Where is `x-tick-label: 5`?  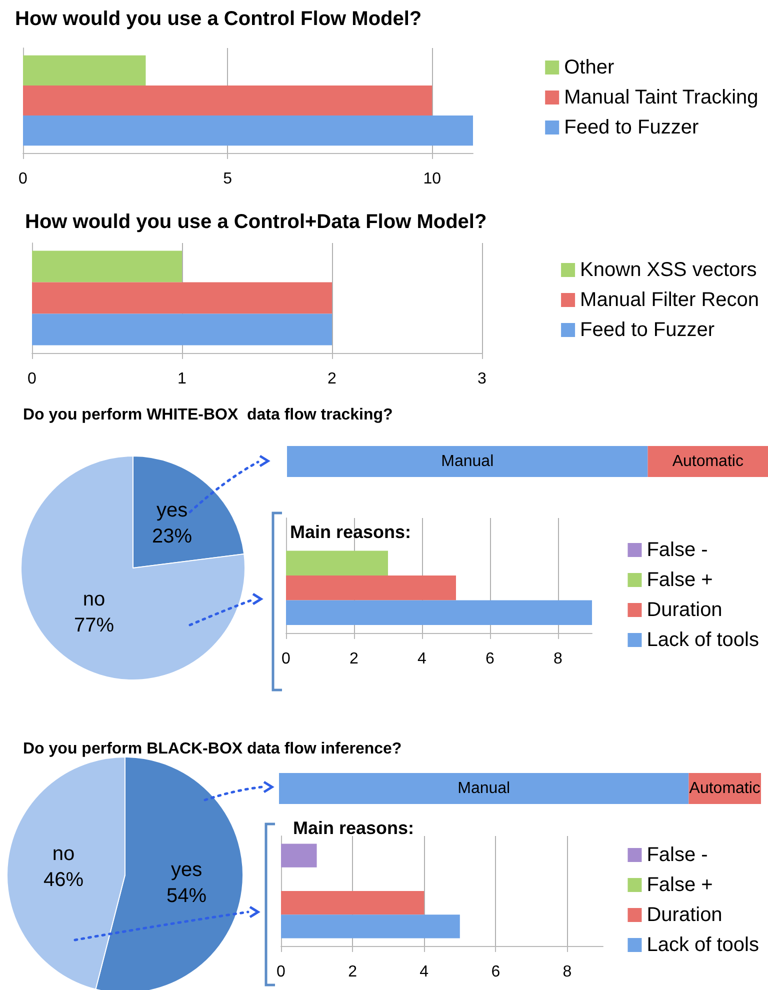 x-tick-label: 5 is located at coordinates (227, 179).